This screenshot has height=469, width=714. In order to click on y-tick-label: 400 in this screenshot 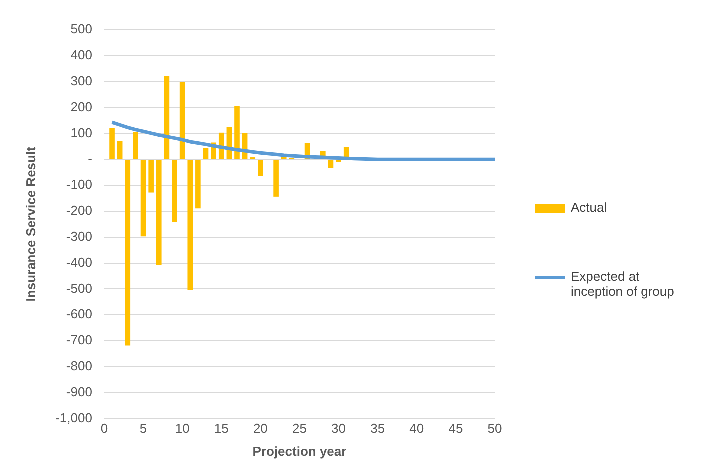, I will do `click(81, 55)`.